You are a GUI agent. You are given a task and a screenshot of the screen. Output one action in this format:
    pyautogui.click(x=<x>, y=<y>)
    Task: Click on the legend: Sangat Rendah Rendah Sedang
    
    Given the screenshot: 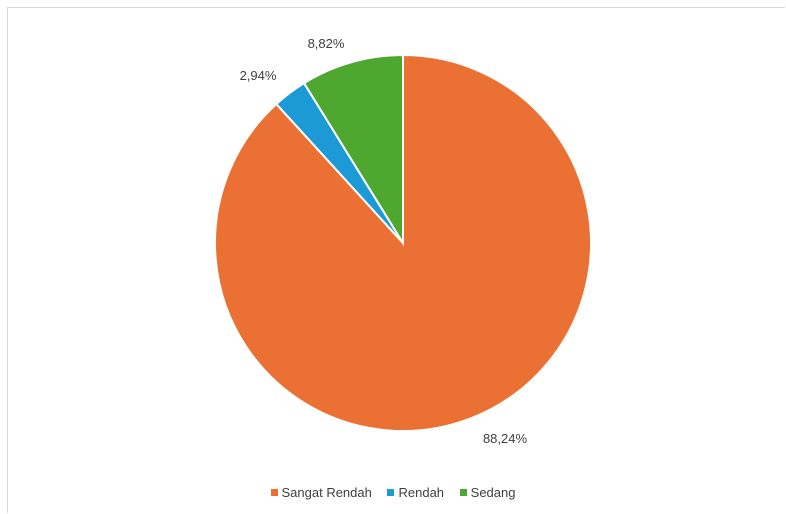 What is the action you would take?
    pyautogui.click(x=393, y=492)
    